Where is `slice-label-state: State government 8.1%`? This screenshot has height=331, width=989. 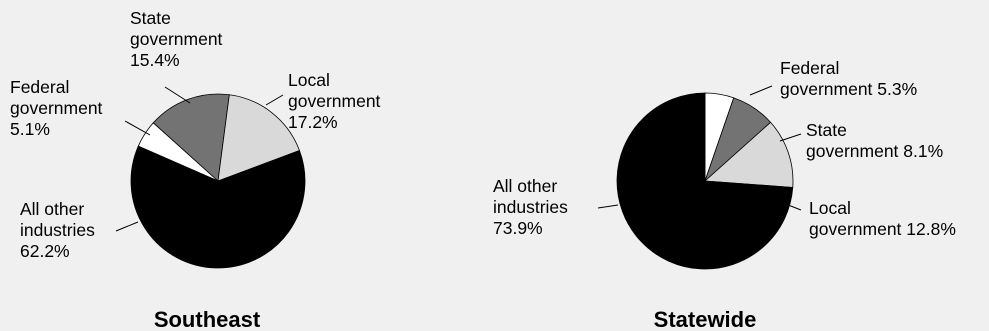 slice-label-state: State government 8.1% is located at coordinates (874, 140).